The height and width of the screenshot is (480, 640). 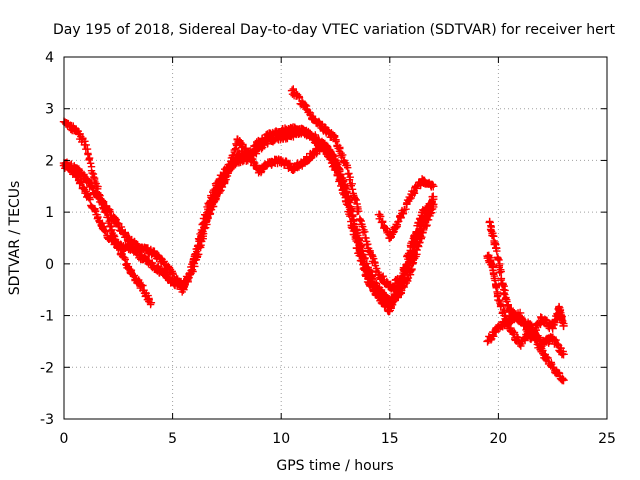 I want to click on x-axis-label: GPS time / hours, so click(x=334, y=466).